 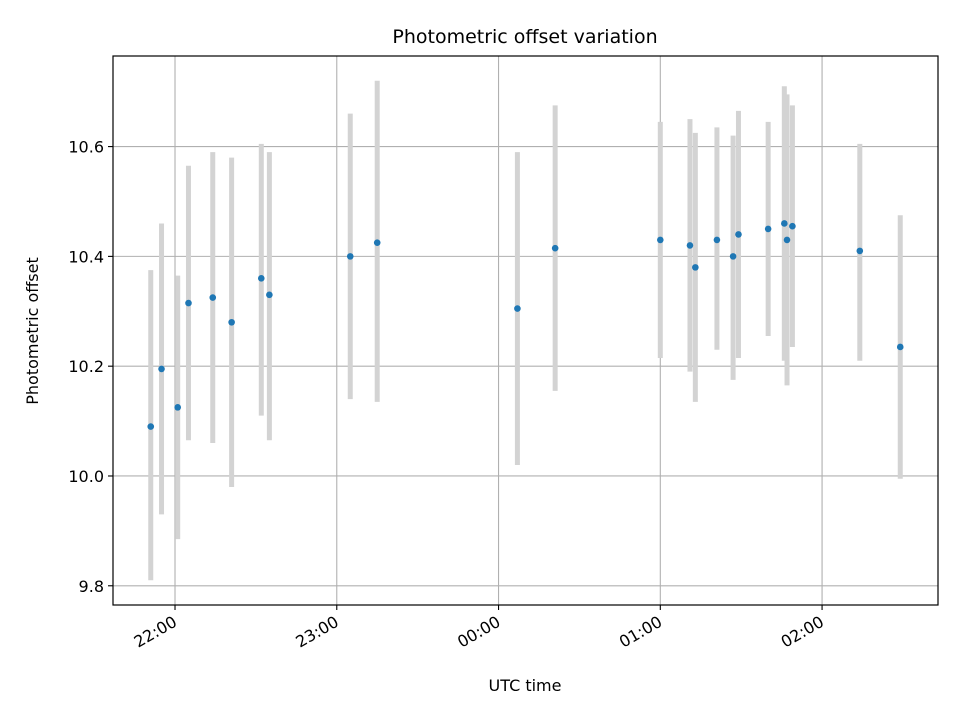 I want to click on y-axis-label: Photometric offset, so click(x=32, y=331).